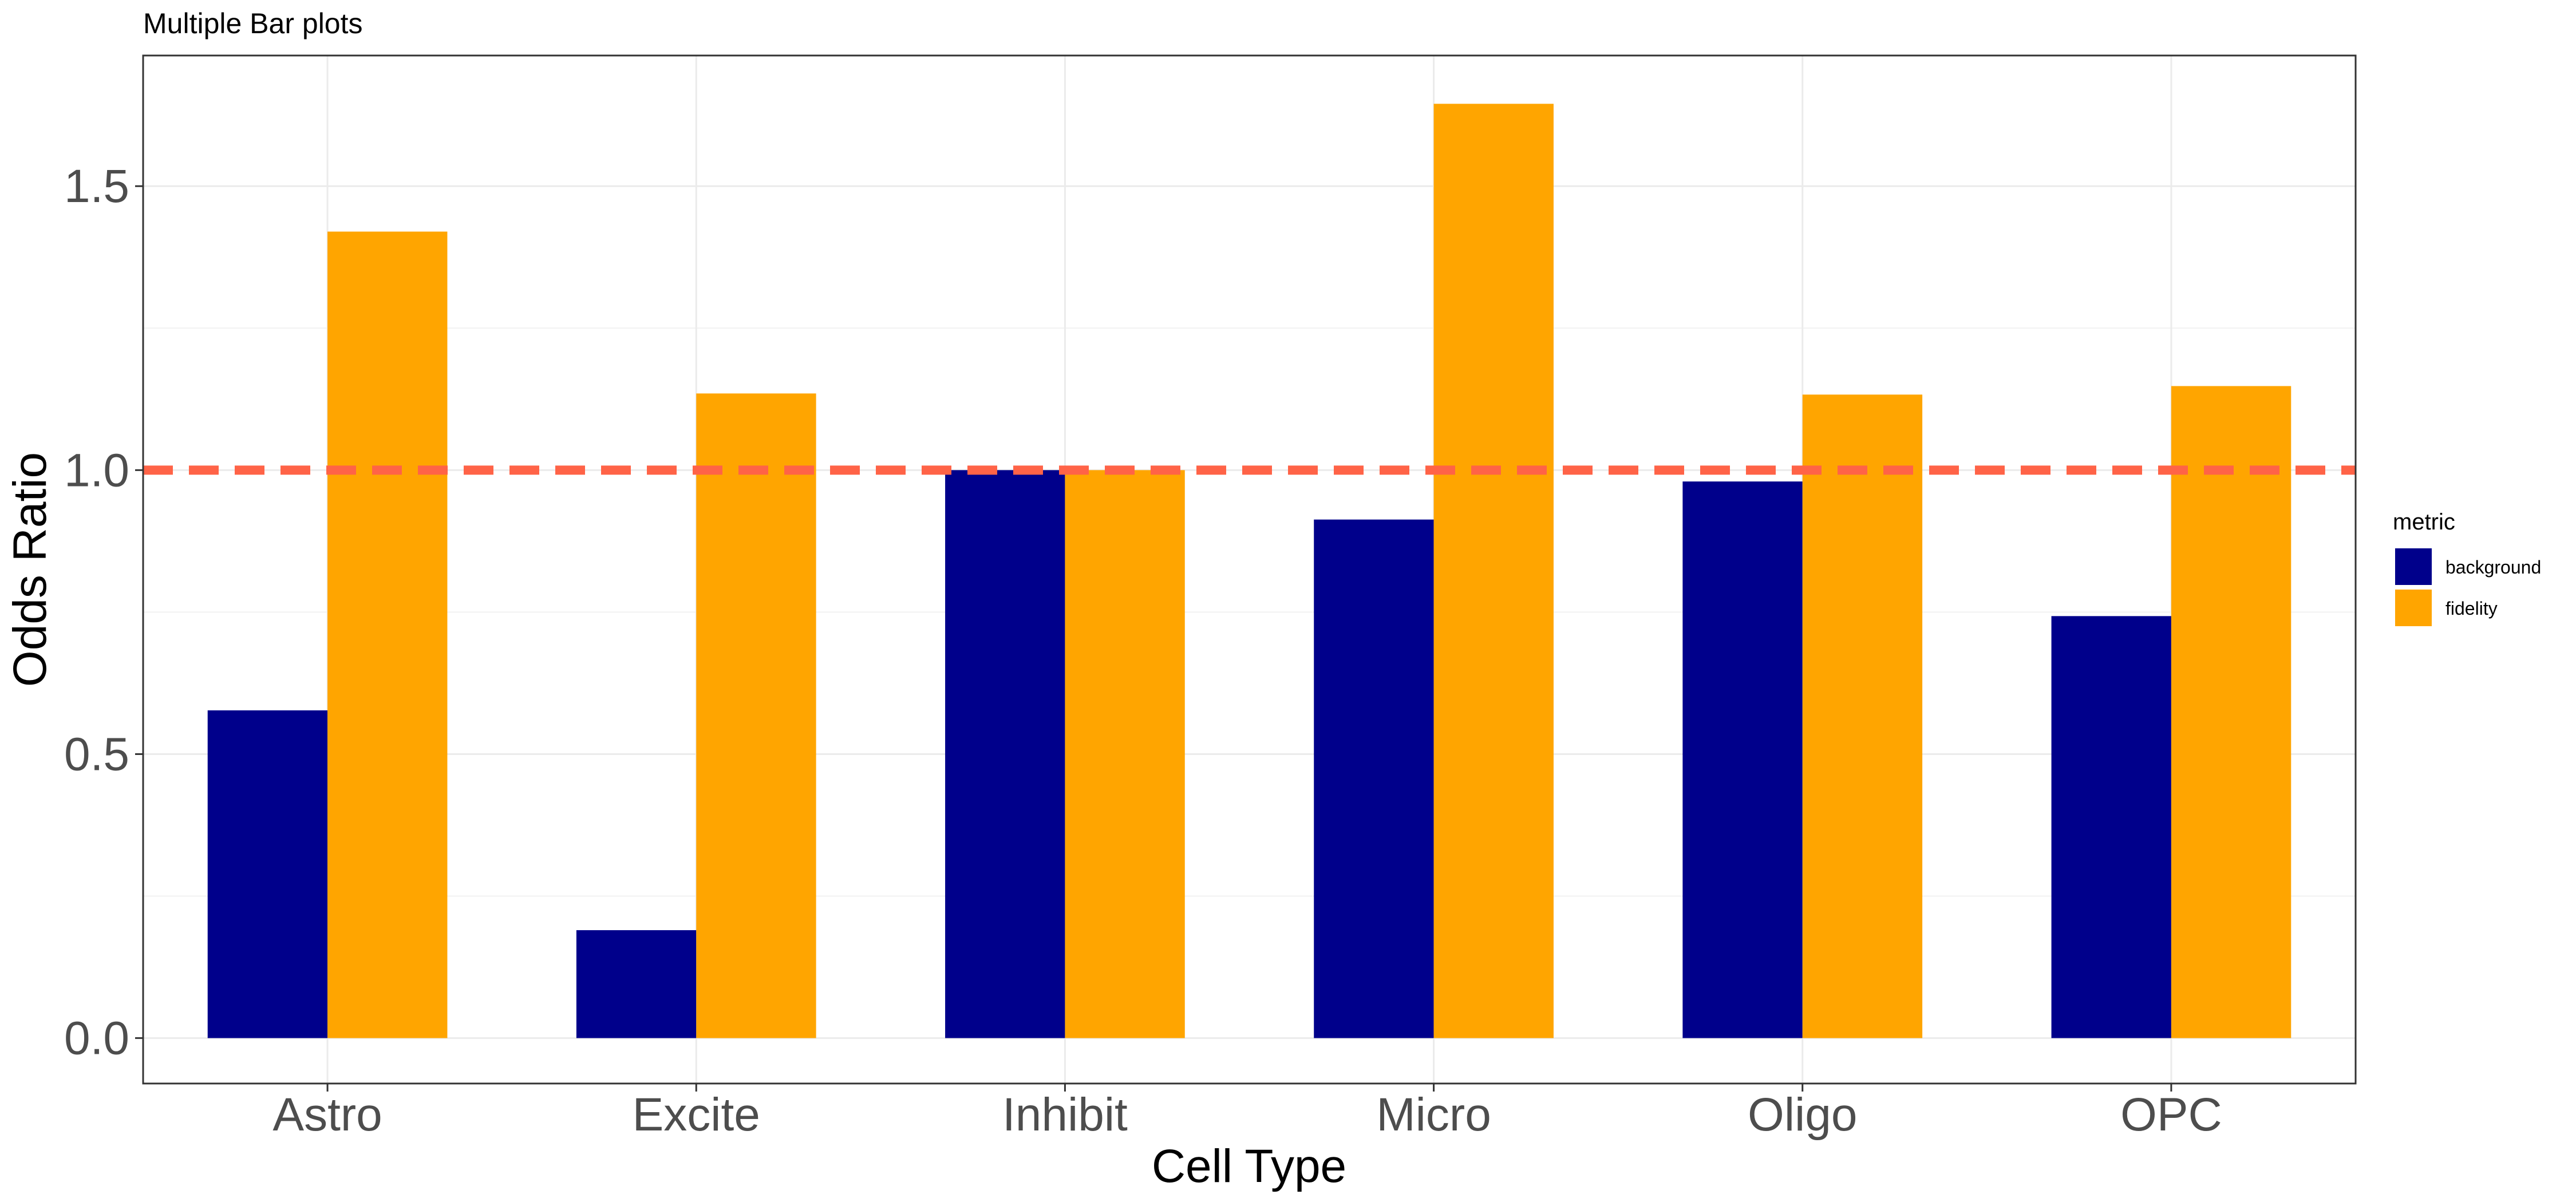  Describe the element at coordinates (2111, 827) in the screenshot. I see `bar-background-opc` at that location.